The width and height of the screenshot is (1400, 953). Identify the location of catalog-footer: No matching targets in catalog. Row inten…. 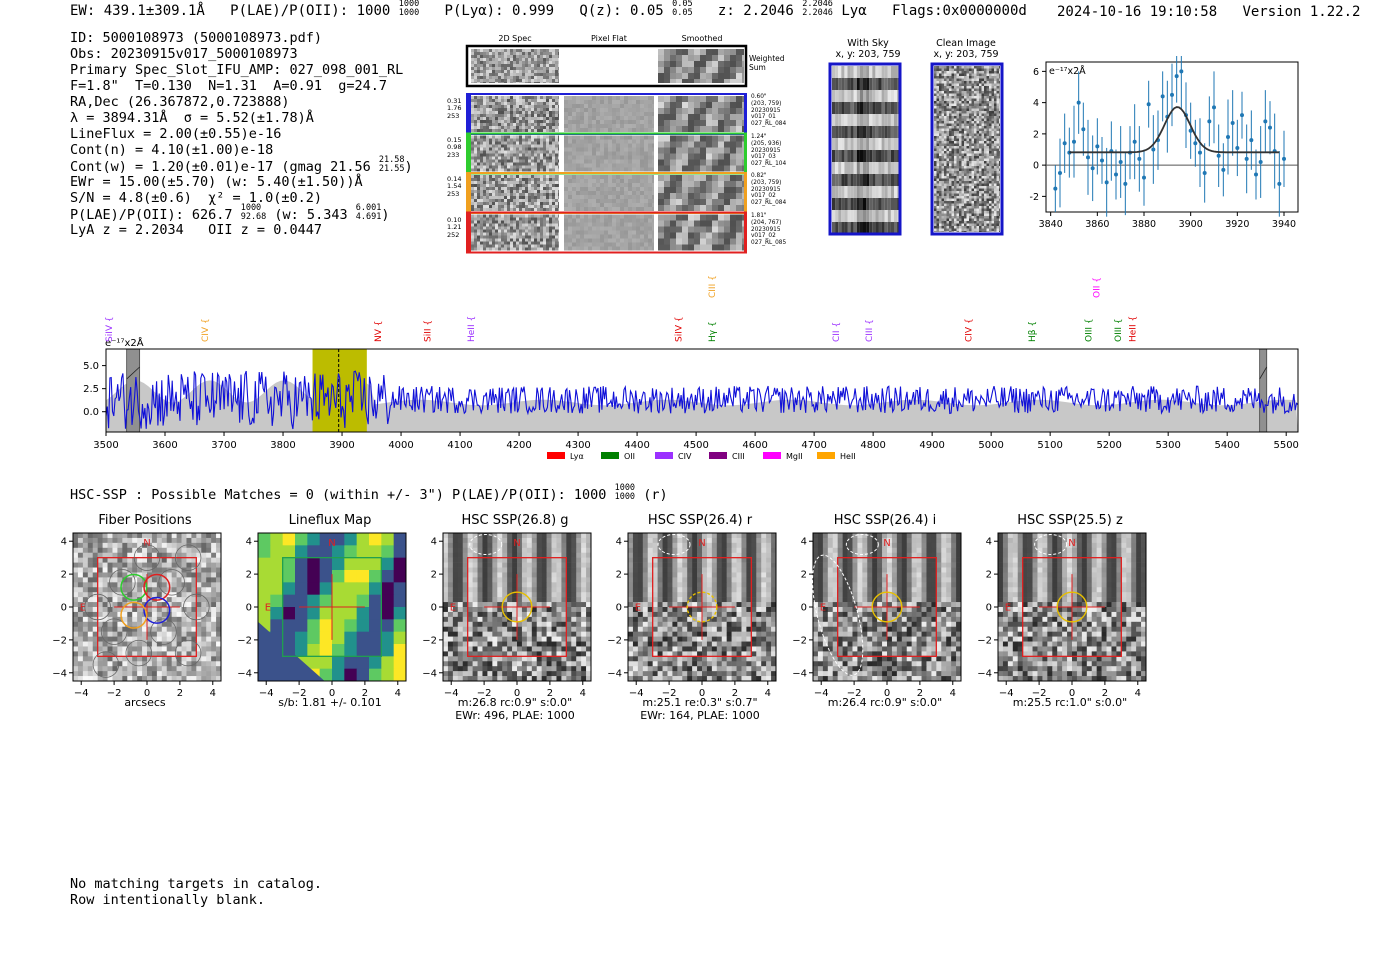
(196, 892).